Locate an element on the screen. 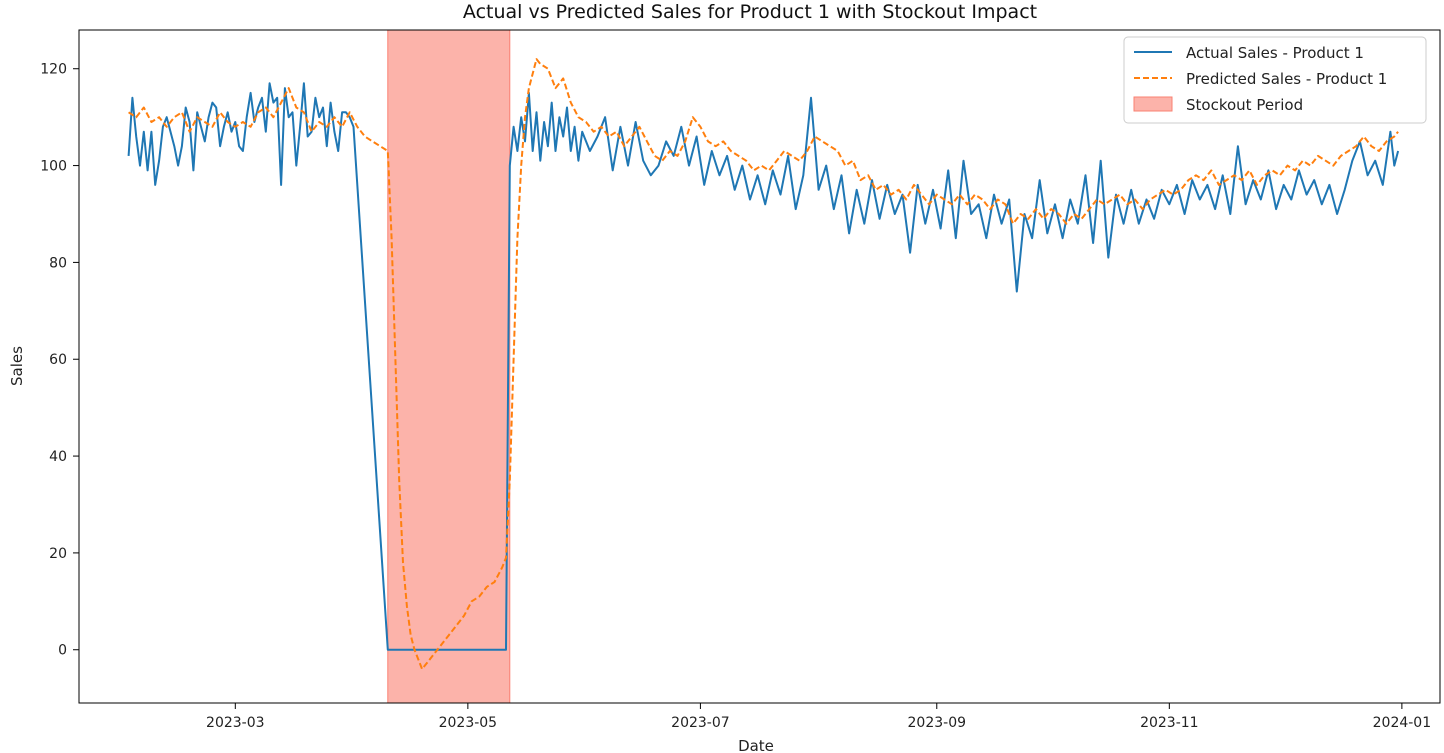 The width and height of the screenshot is (1444, 753). legend-label-actual: Actual Sales - Product 1 is located at coordinates (1275, 53).